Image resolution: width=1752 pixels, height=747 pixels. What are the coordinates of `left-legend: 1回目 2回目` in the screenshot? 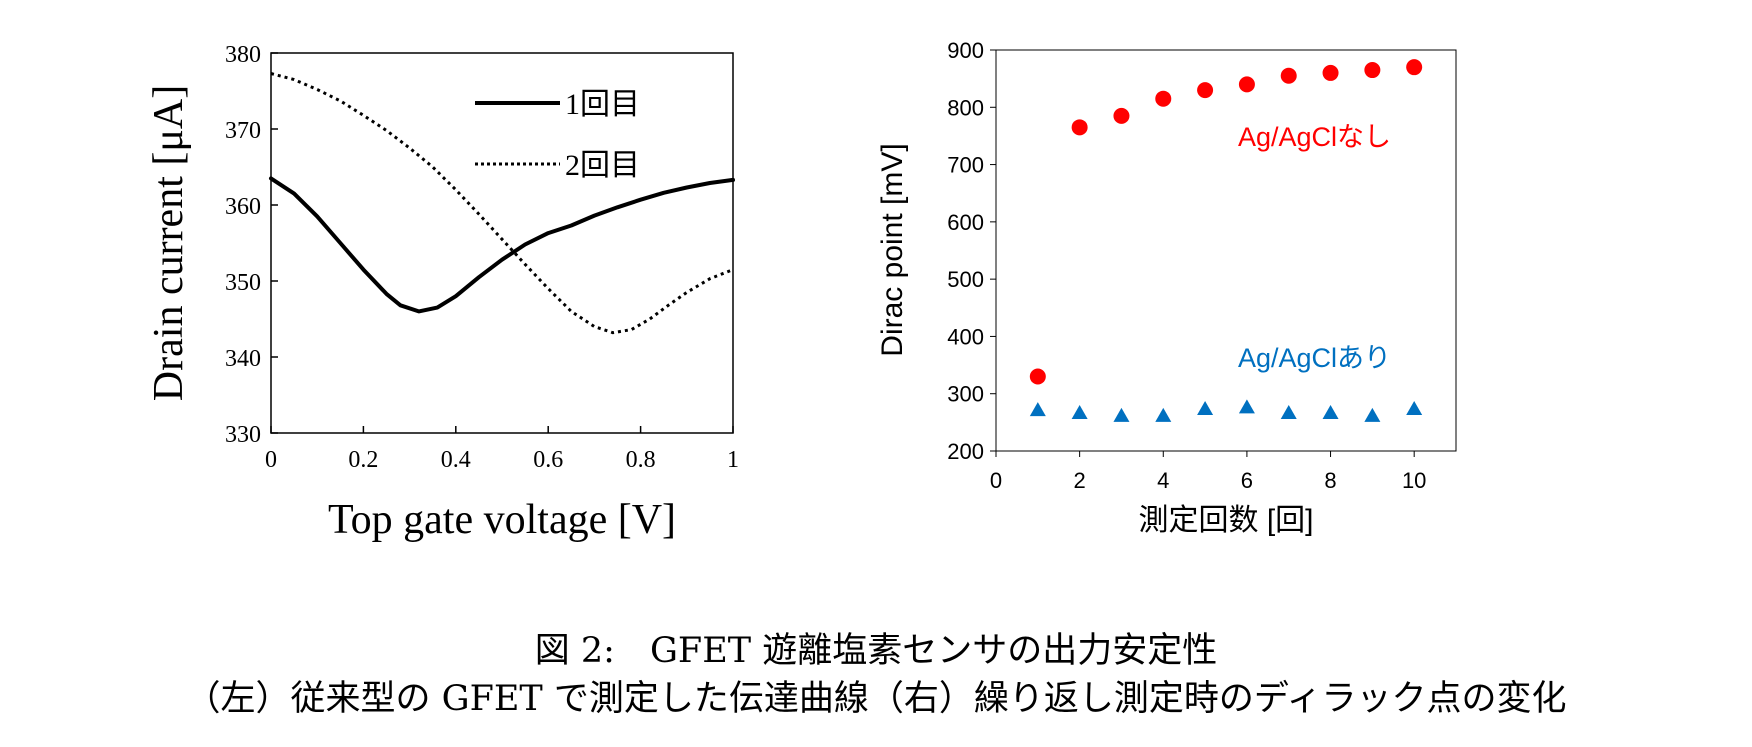 It's located at (557, 135).